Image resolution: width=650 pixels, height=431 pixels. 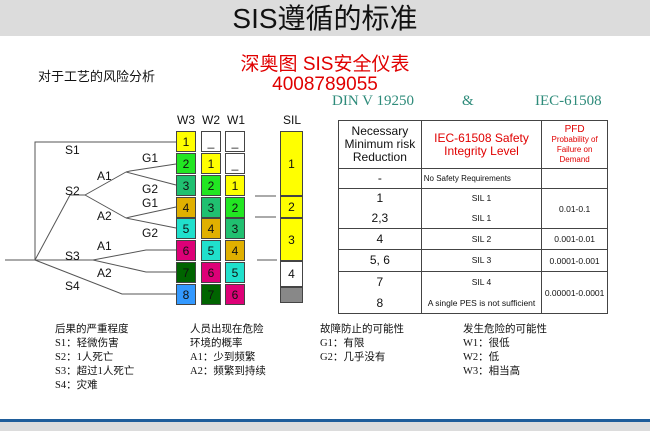 What do you see at coordinates (481, 239) in the screenshot?
I see `sil-value: SIL 2` at bounding box center [481, 239].